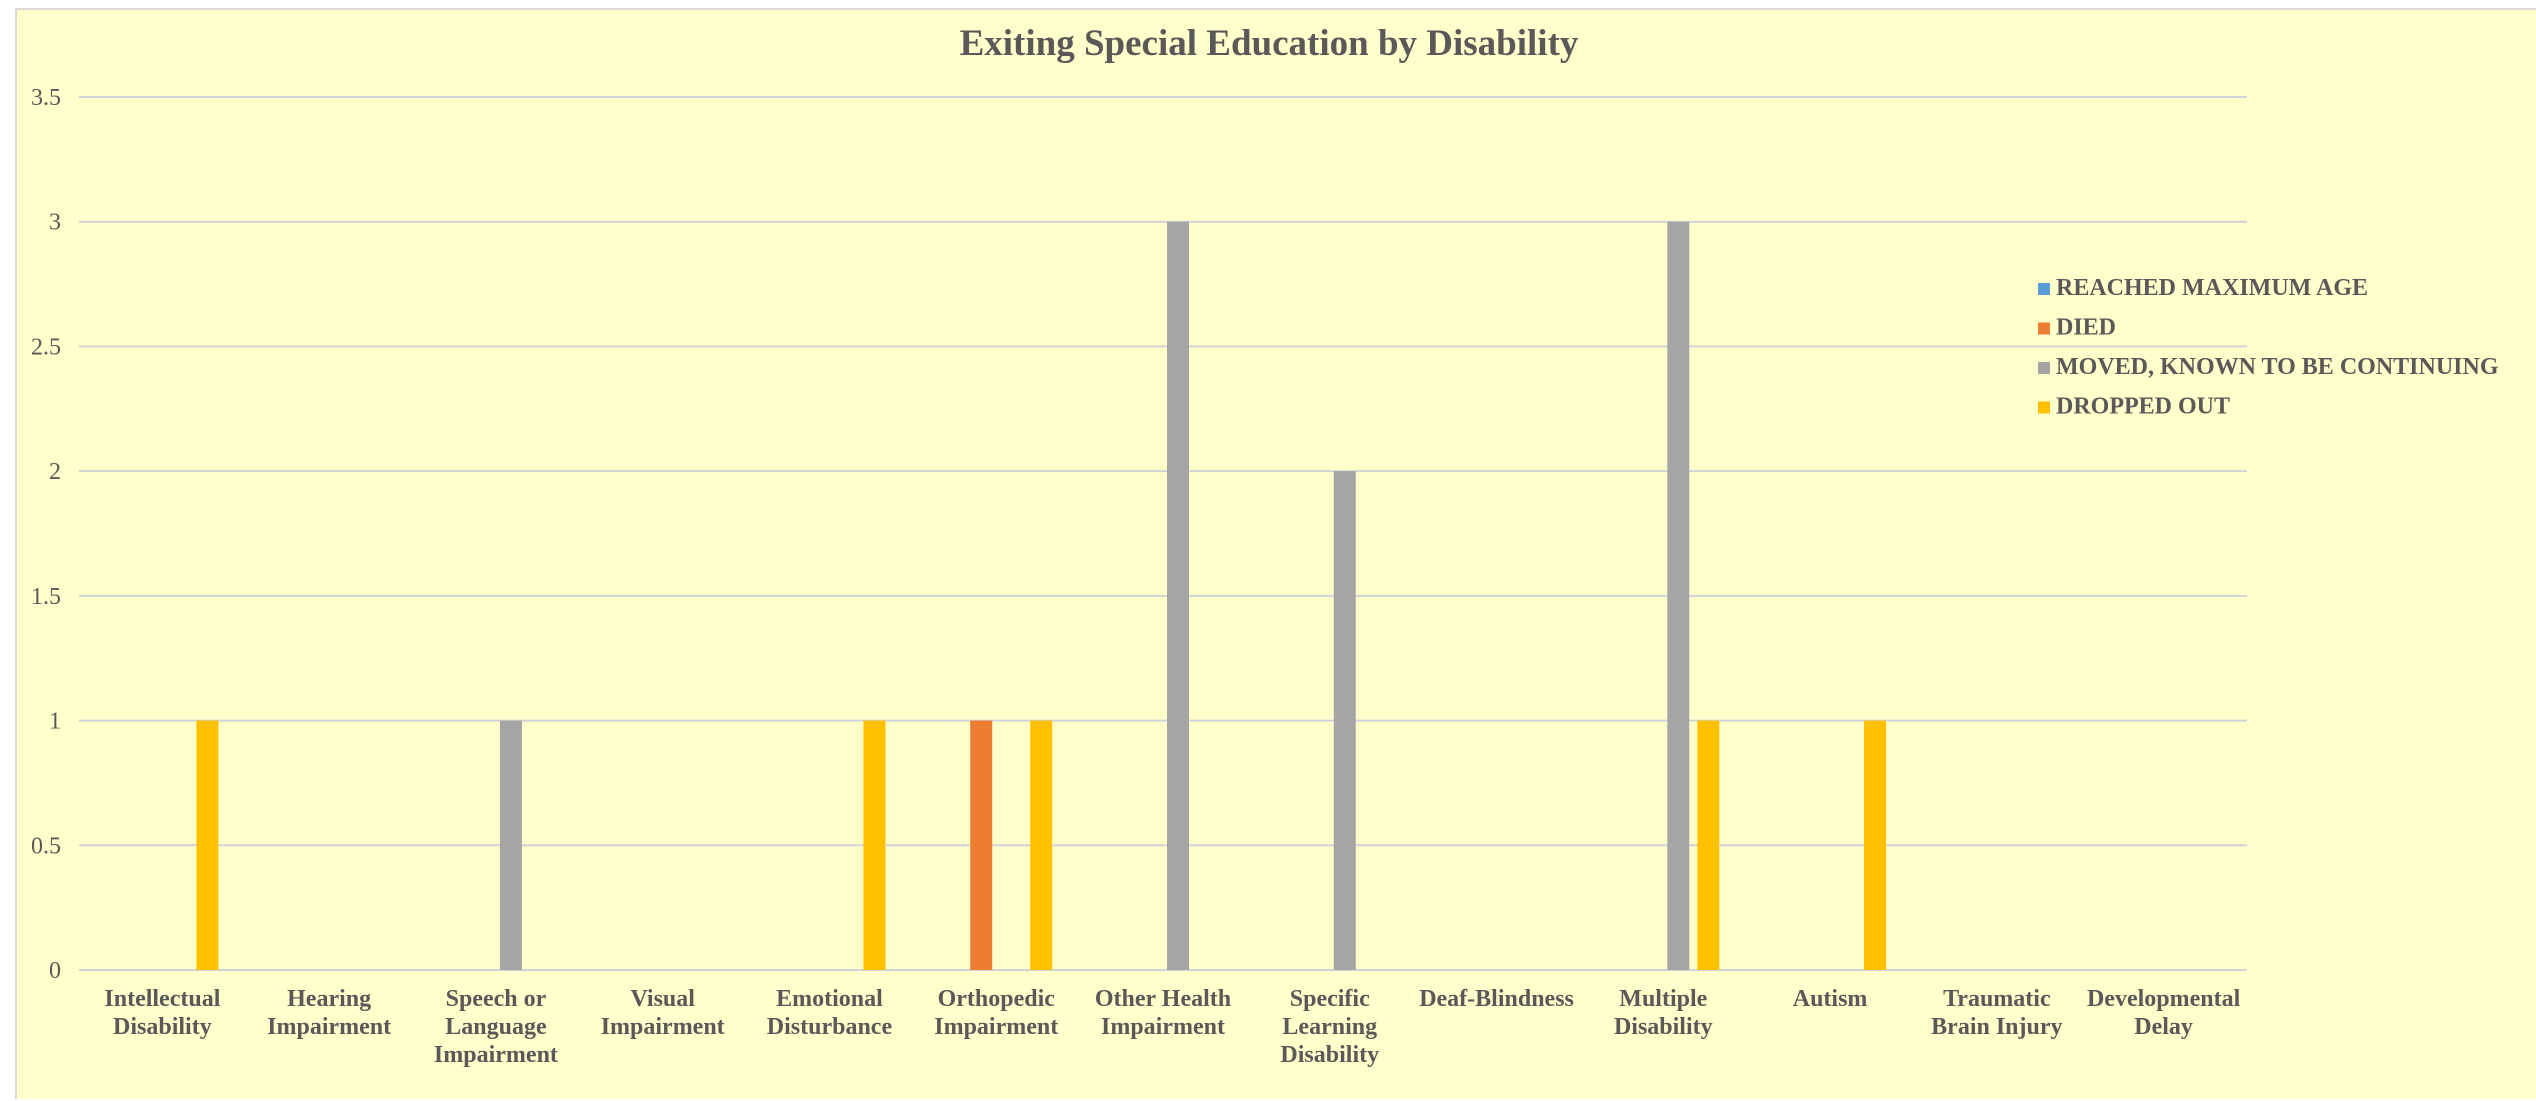 This screenshot has width=2536, height=1101. I want to click on x-category-label: Visual Impairment, so click(663, 1013).